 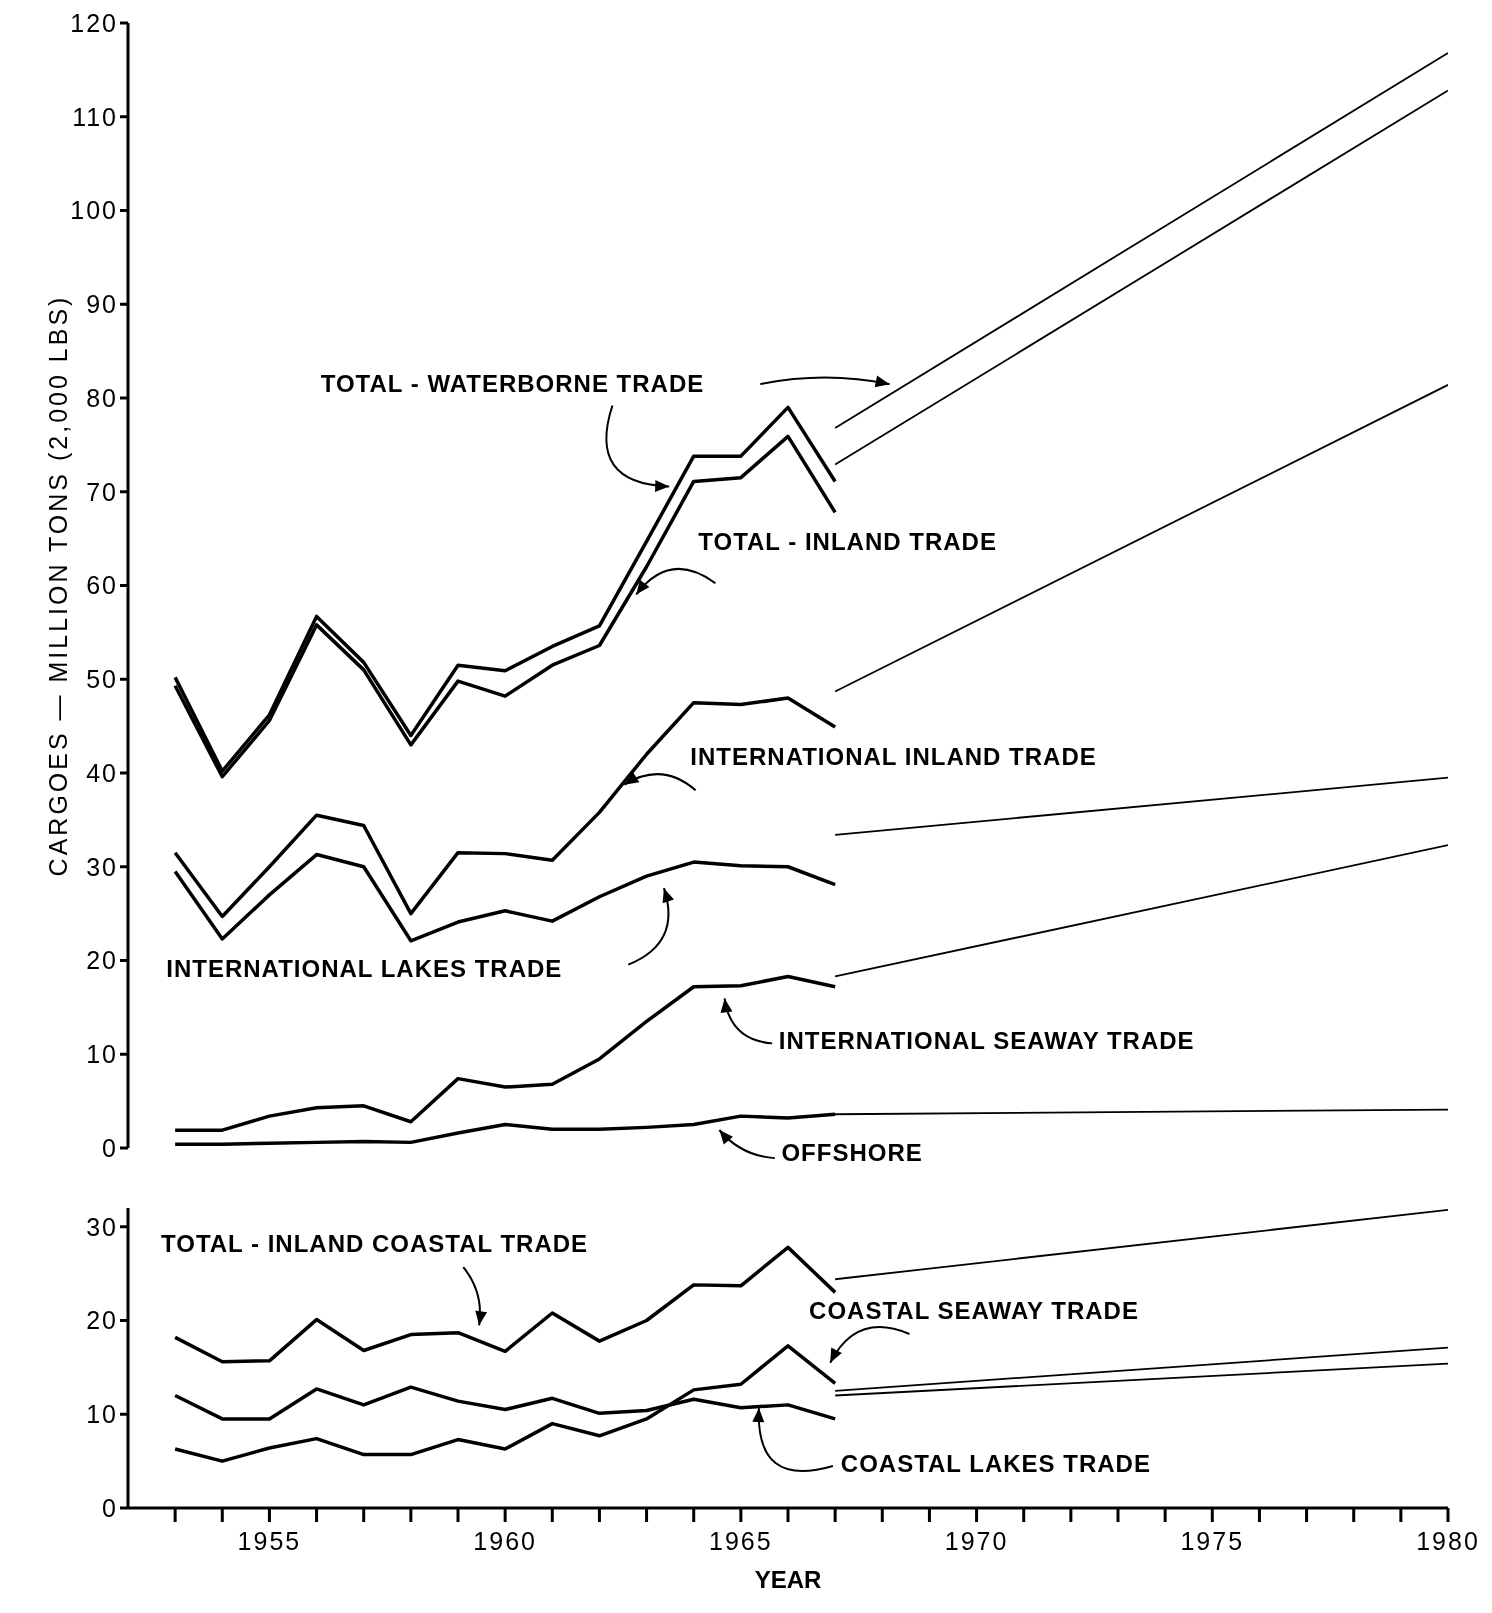 What do you see at coordinates (1448, 1540) in the screenshot?
I see `x-tick-label: 1980` at bounding box center [1448, 1540].